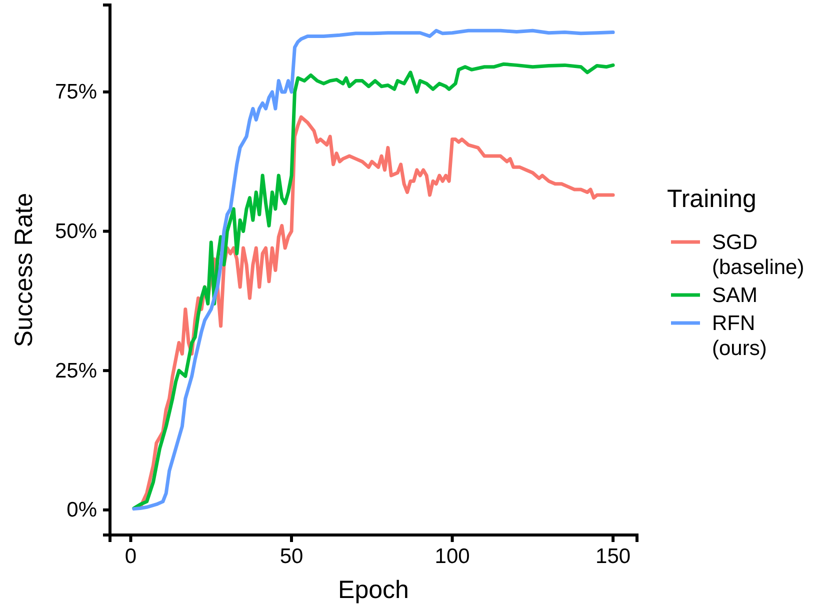 The height and width of the screenshot is (608, 822). Describe the element at coordinates (292, 556) in the screenshot. I see `x-tick-label: 50` at that location.